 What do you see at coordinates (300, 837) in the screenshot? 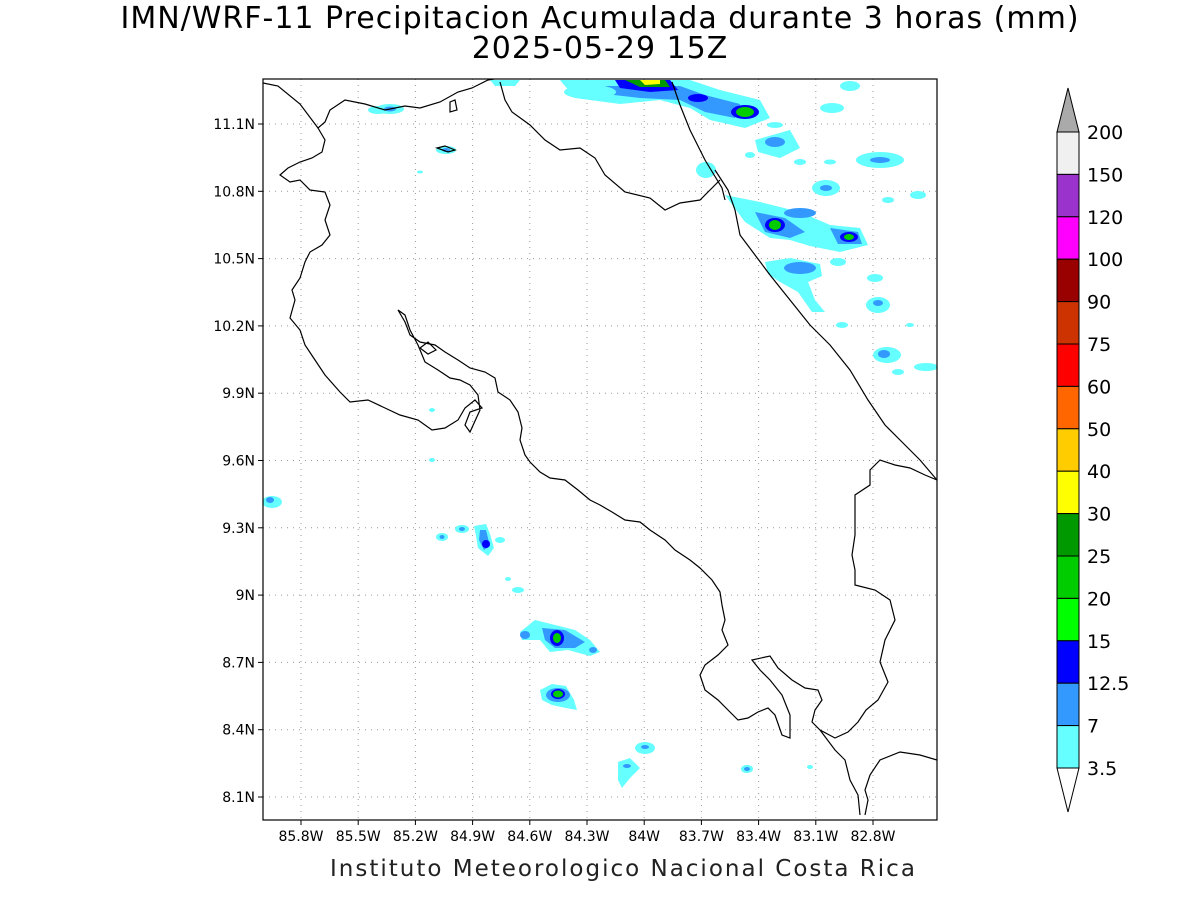
I see `lon-tick-label: 85.8W` at bounding box center [300, 837].